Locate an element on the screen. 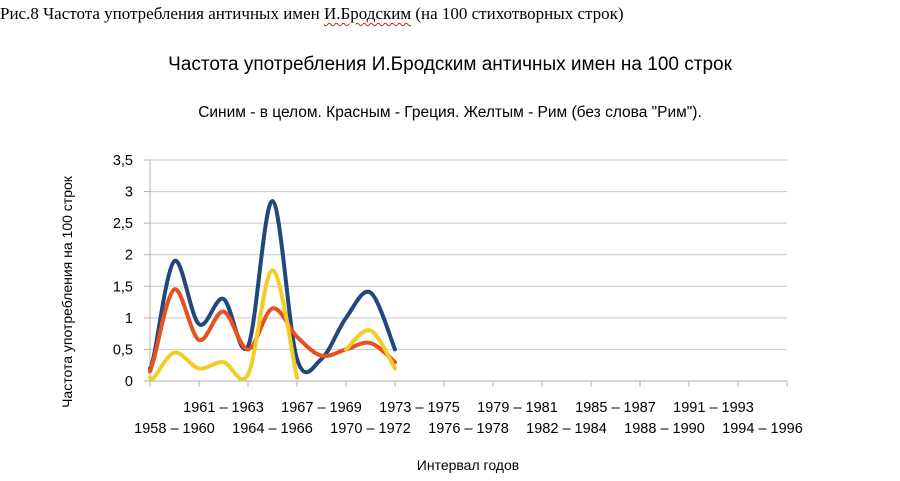  x-tick-label: 1964 – 1966 is located at coordinates (272, 429).